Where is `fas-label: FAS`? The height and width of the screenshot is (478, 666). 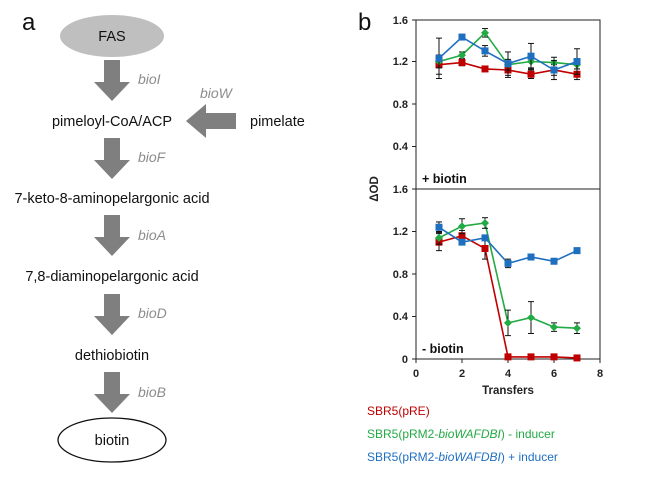
fas-label: FAS is located at coordinates (111, 37).